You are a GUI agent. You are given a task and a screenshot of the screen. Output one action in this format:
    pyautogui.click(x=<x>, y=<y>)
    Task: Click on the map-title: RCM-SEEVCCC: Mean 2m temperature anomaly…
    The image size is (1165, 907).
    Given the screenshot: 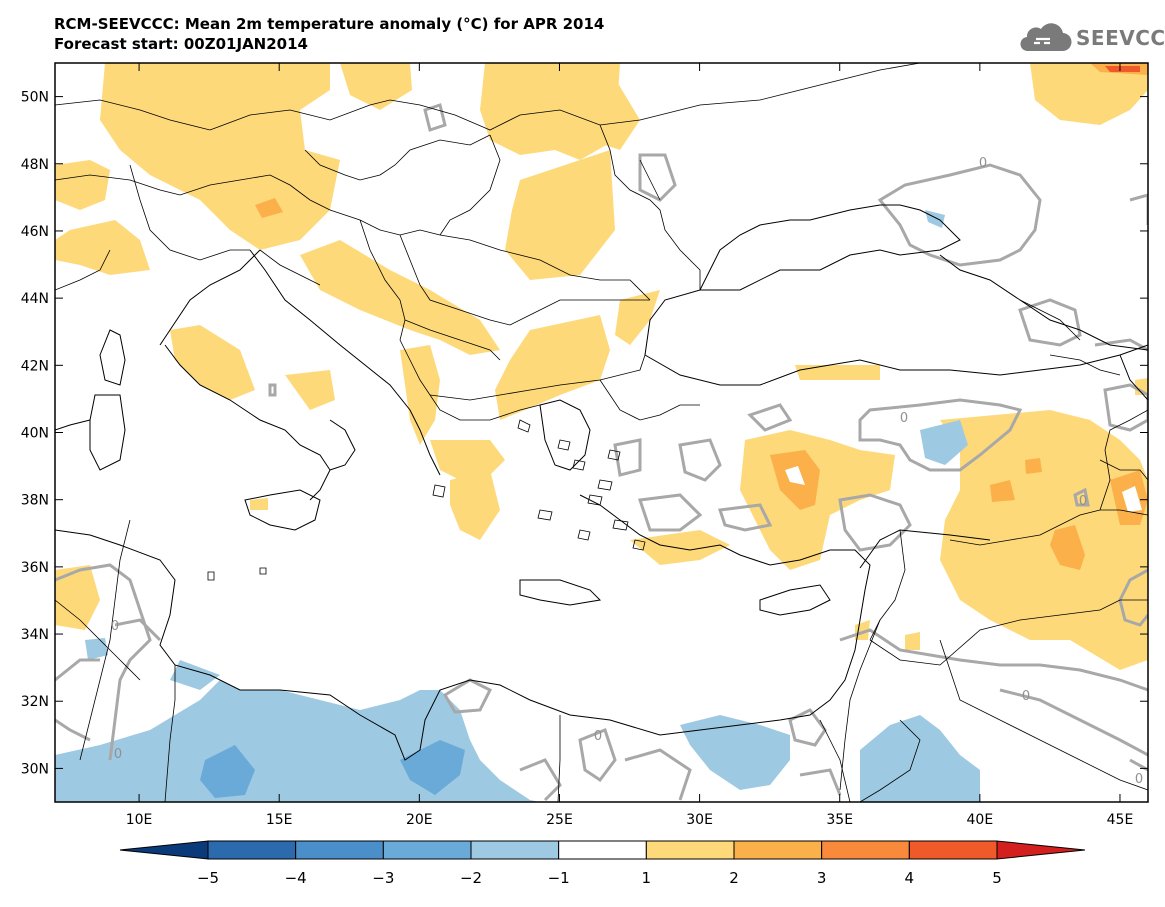 What is the action you would take?
    pyautogui.click(x=329, y=34)
    